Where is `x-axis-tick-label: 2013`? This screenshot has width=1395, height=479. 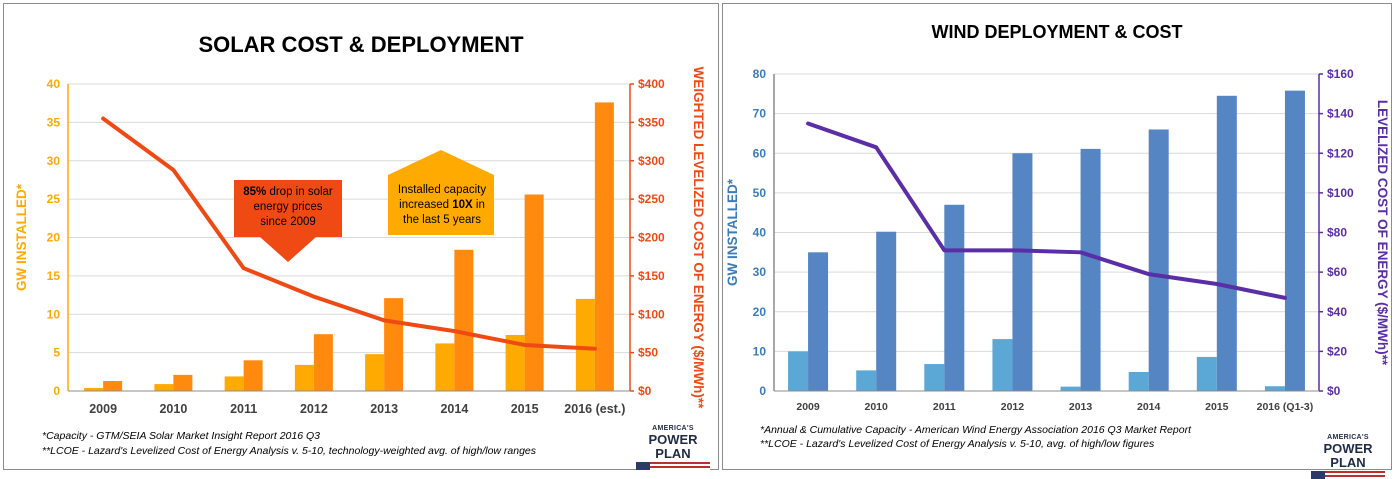
x-axis-tick-label: 2013 is located at coordinates (384, 409).